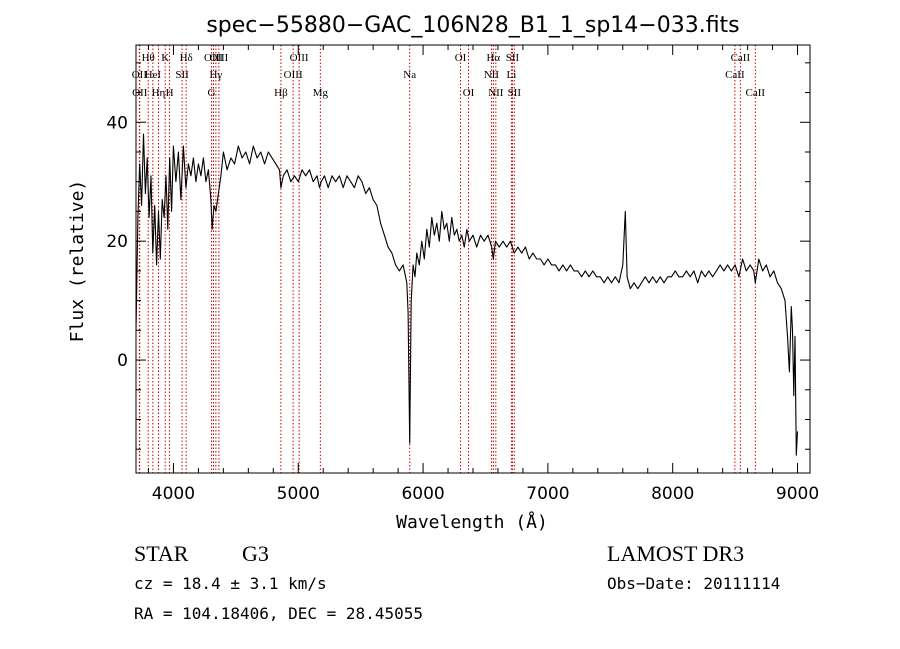 This screenshot has height=649, width=900. Describe the element at coordinates (472, 25) in the screenshot. I see `chart-title: spec−55880−GAC_106N28_B1_1_sp14−033.fits` at that location.